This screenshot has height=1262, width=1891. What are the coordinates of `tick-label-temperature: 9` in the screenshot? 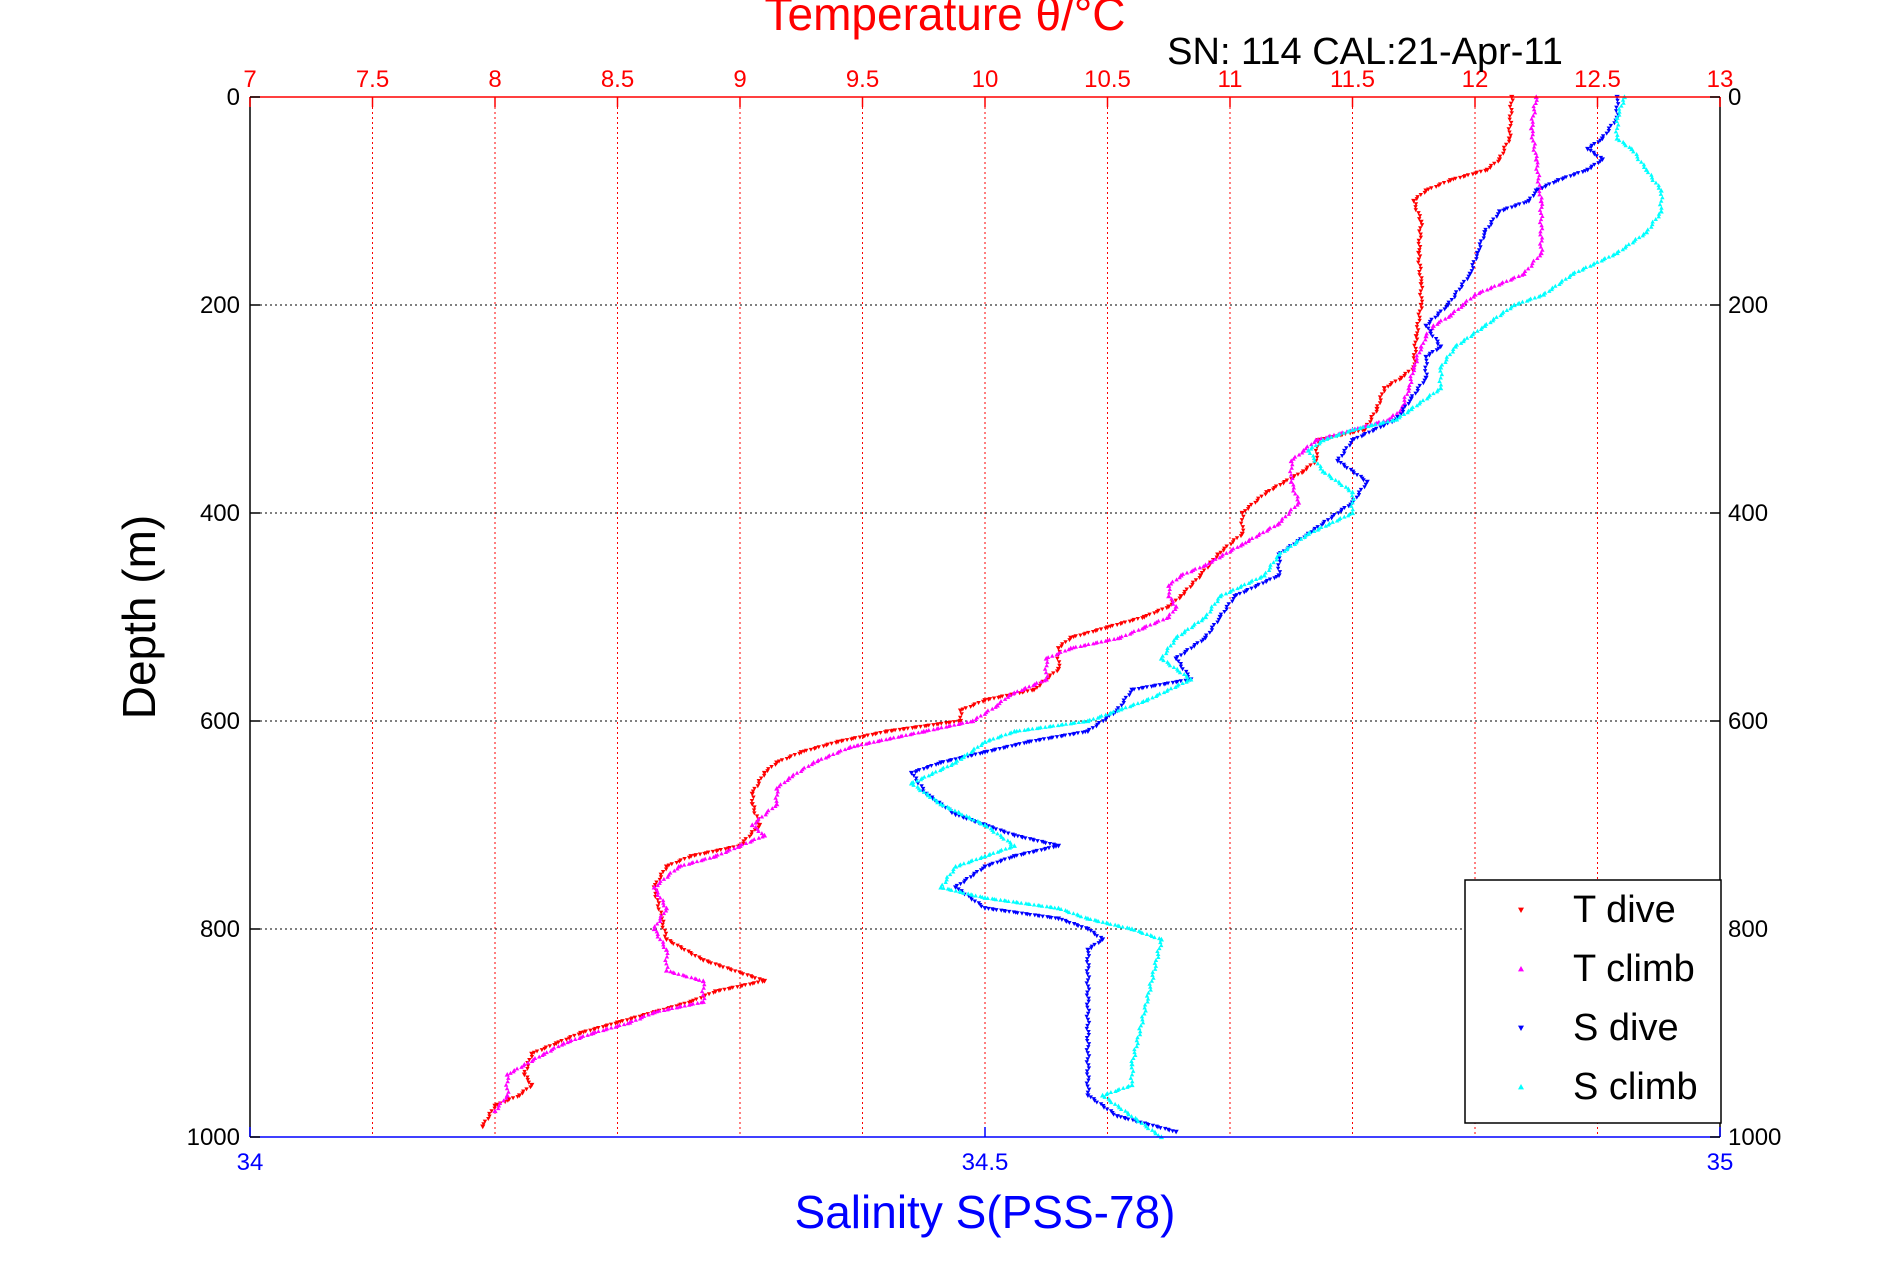 It's located at (739, 79).